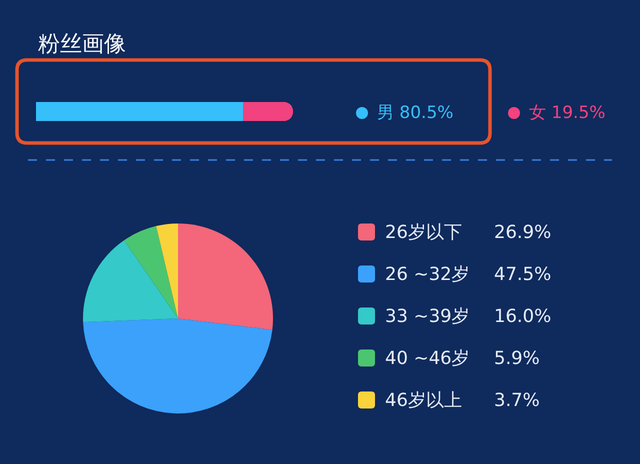 Image resolution: width=640 pixels, height=464 pixels. What do you see at coordinates (517, 400) in the screenshot?
I see `data-label: 3.7%` at bounding box center [517, 400].